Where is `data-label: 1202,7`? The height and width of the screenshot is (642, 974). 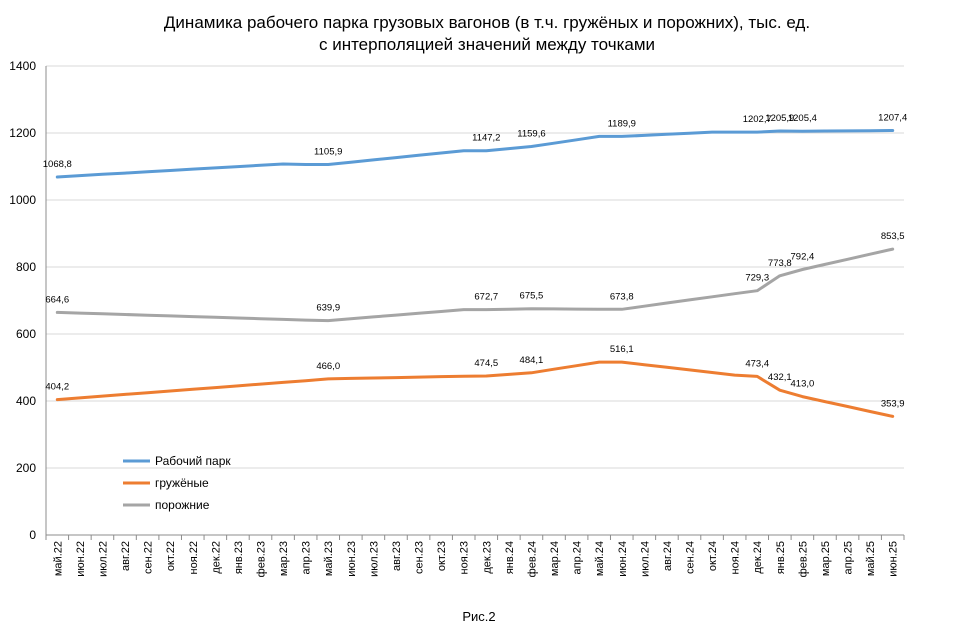
data-label: 1202,7 is located at coordinates (757, 119).